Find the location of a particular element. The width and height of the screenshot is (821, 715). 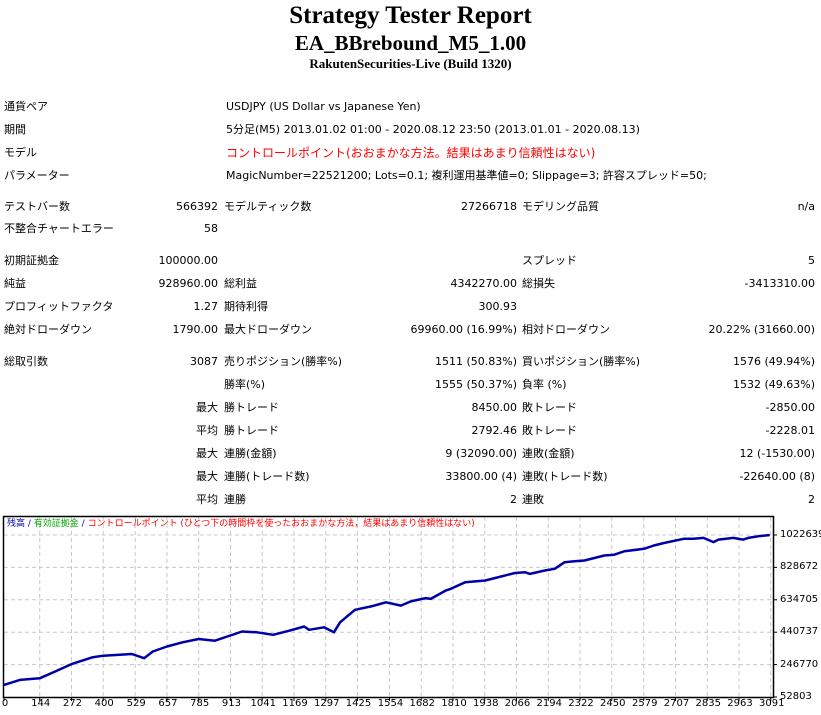

symbol-value: USDJPY (US Dollar vs Japanese Yen) is located at coordinates (323, 106).